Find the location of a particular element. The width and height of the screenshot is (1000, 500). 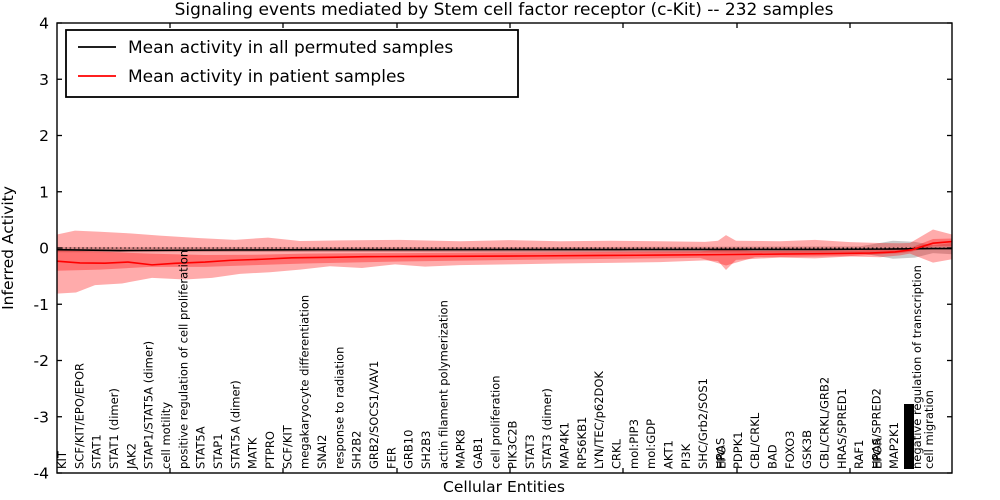

entity-label: MAP2K1 is located at coordinates (894, 445).